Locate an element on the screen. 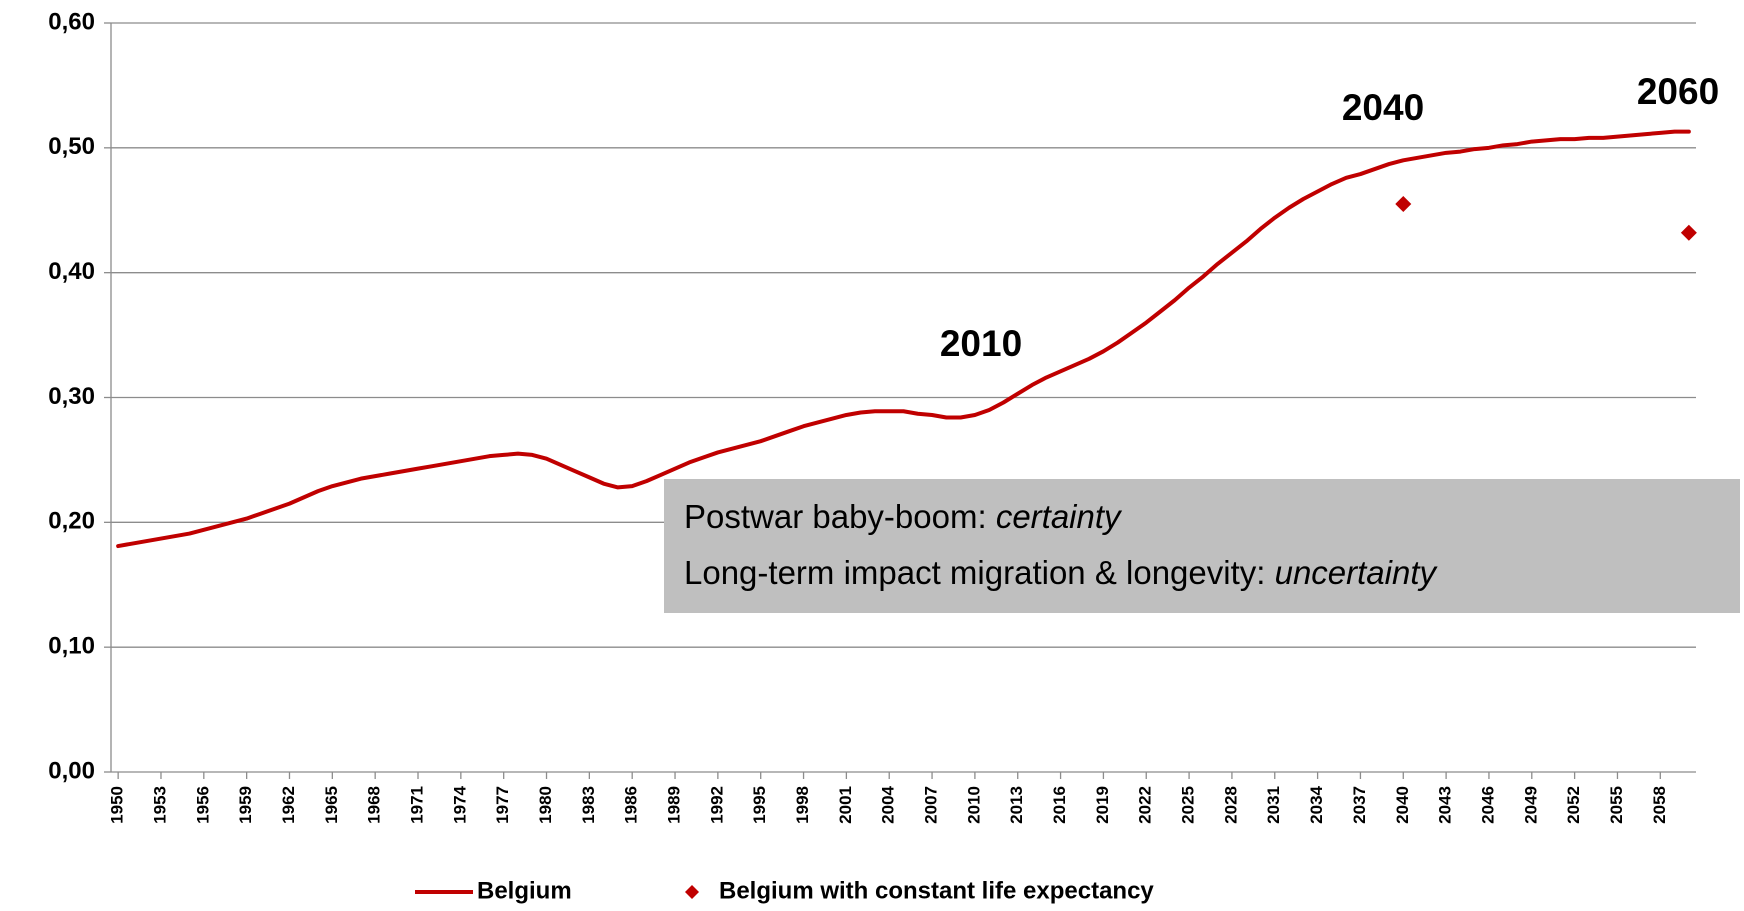 The width and height of the screenshot is (1744, 911). y-tick-label: 0,60 is located at coordinates (71, 21).